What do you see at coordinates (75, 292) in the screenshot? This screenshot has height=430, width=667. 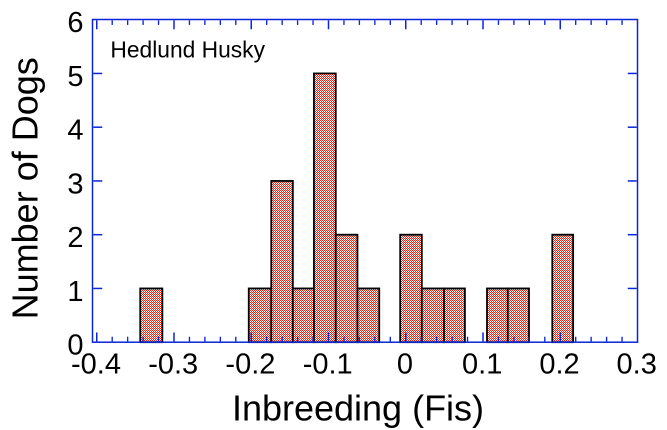 I see `svg-text: 1` at bounding box center [75, 292].